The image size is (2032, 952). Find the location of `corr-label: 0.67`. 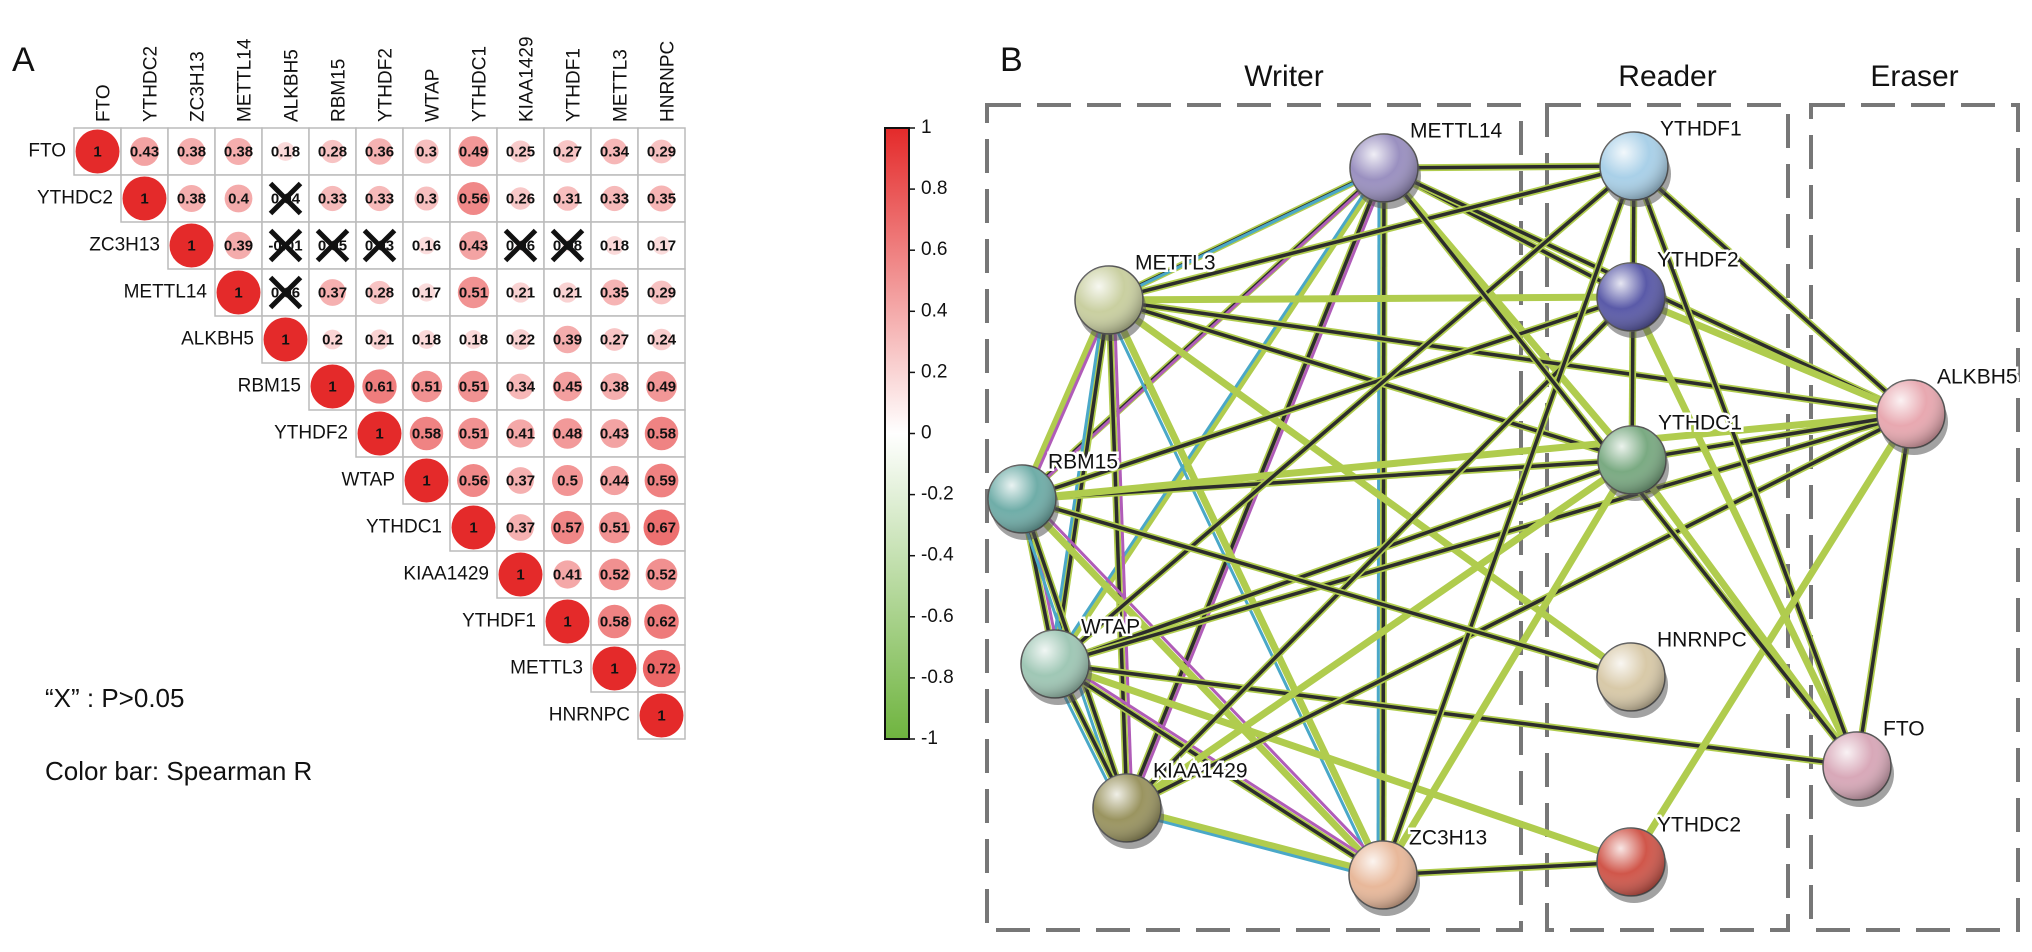

corr-label: 0.67 is located at coordinates (661, 527).